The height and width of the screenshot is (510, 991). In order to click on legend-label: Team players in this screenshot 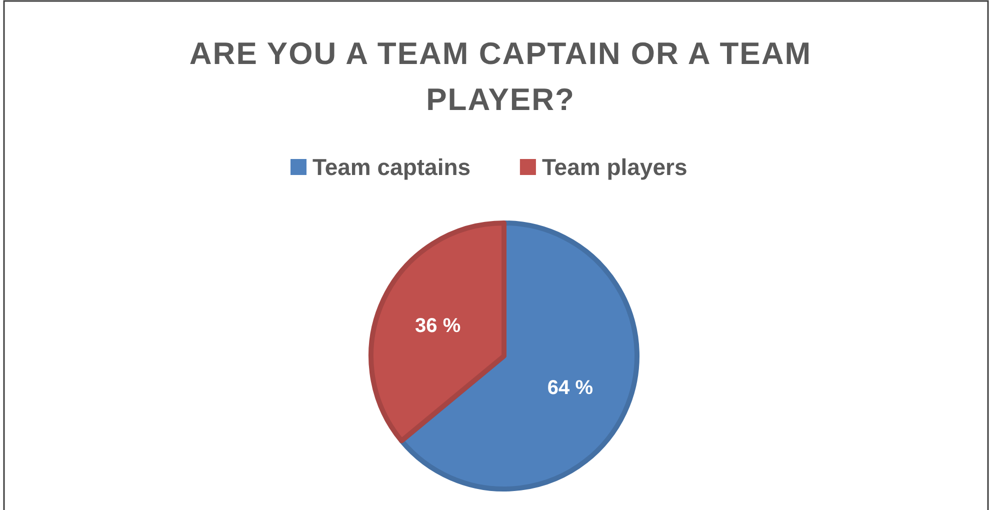, I will do `click(615, 167)`.